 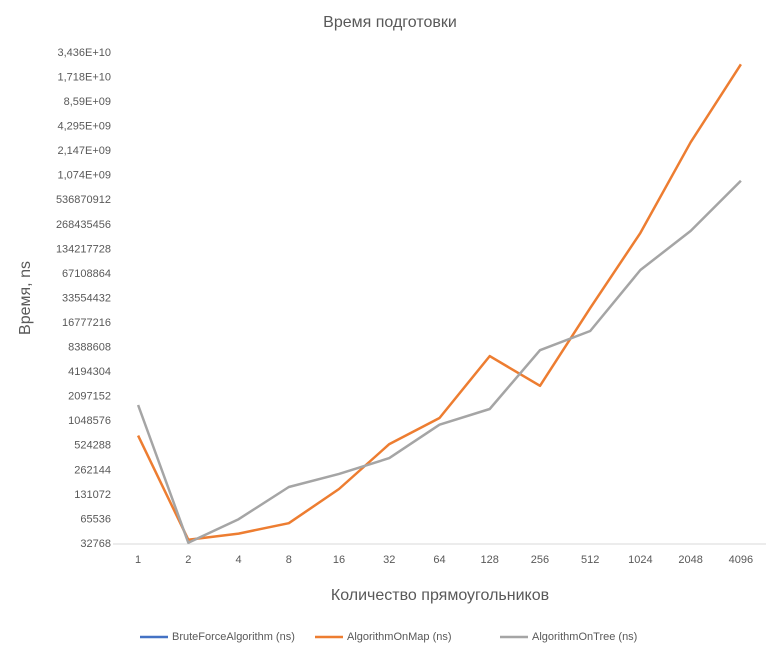 I want to click on y-tick-label: 1,074E+09, so click(x=84, y=176).